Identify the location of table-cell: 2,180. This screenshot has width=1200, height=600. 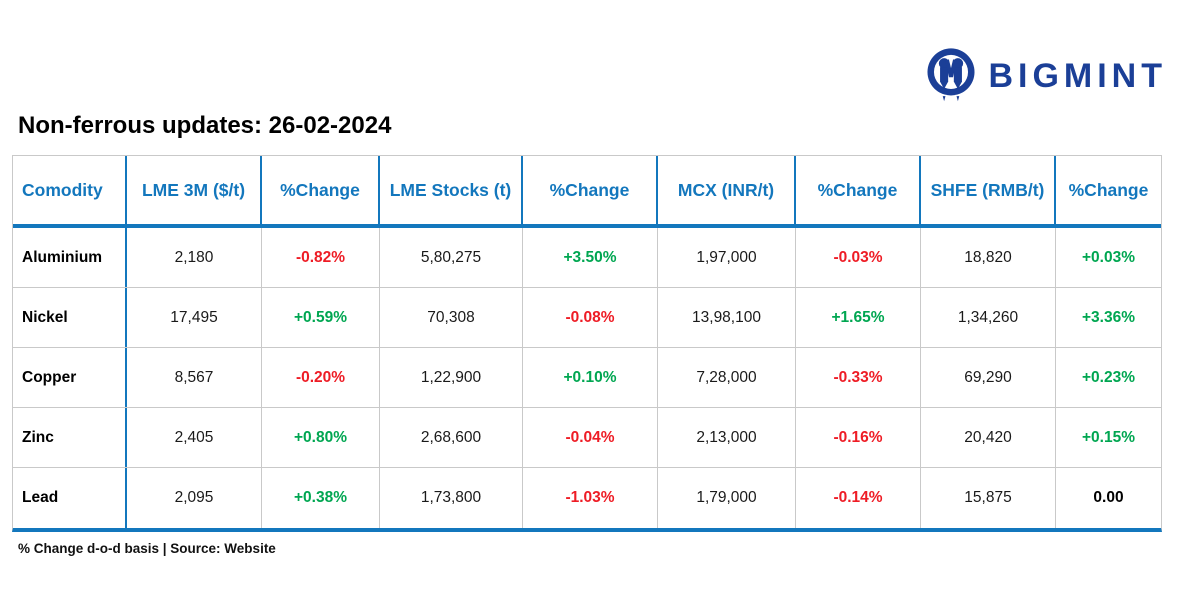
(194, 257).